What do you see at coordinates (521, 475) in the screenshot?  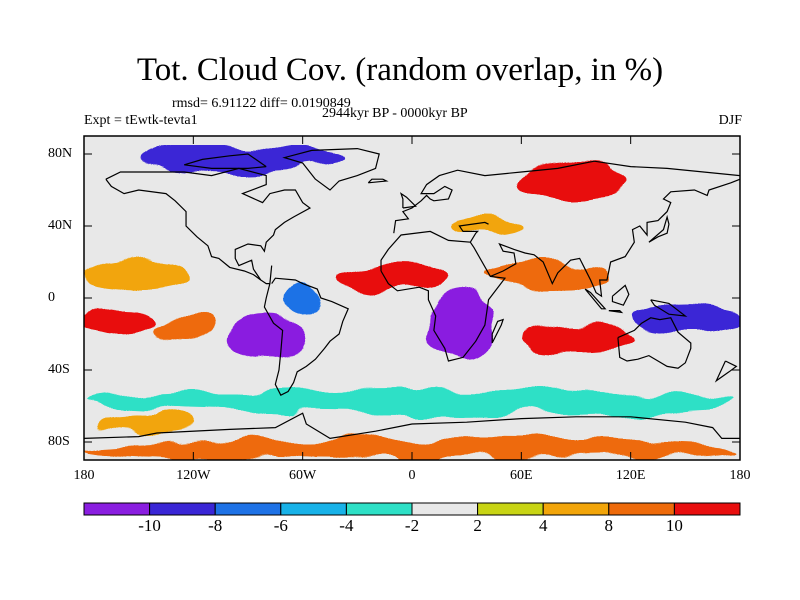 I see `lon-tick-label: 60E` at bounding box center [521, 475].